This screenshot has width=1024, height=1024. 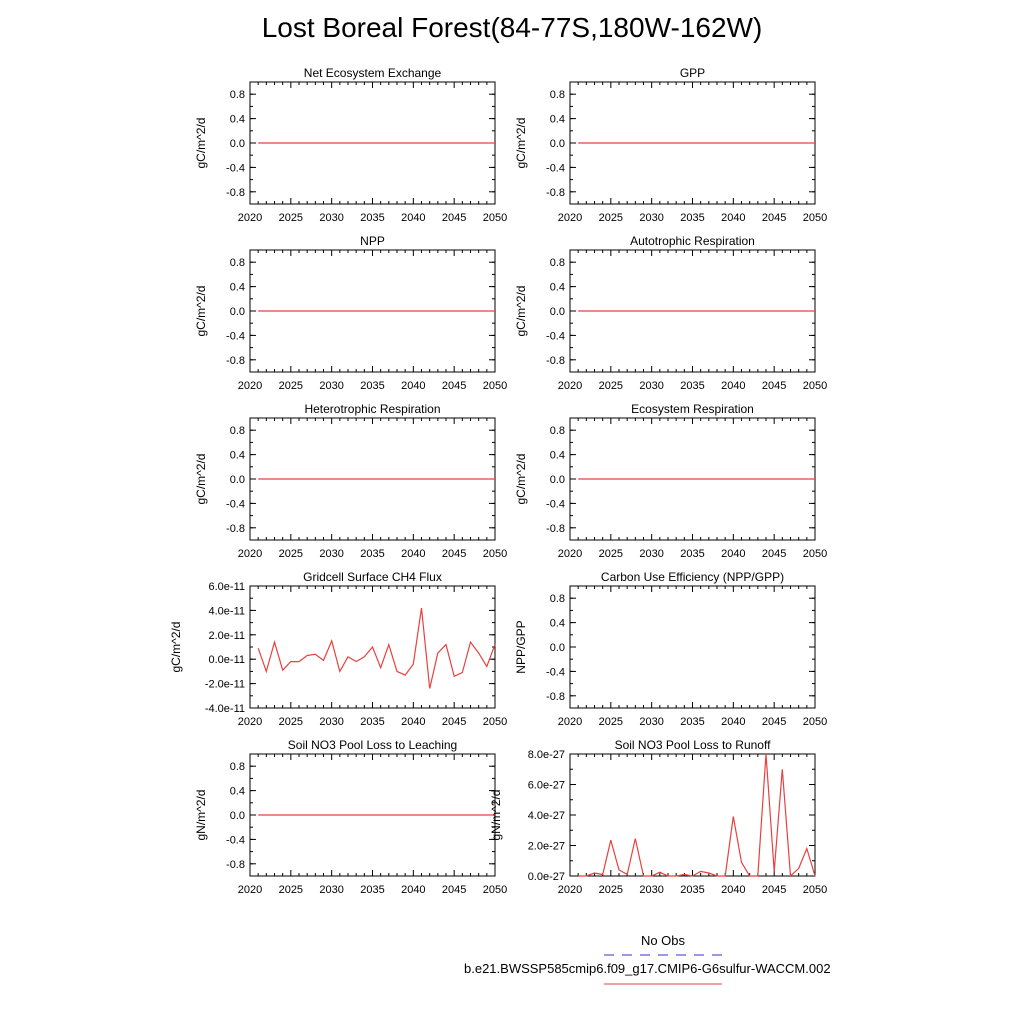 I want to click on series-line, so click(x=697, y=815).